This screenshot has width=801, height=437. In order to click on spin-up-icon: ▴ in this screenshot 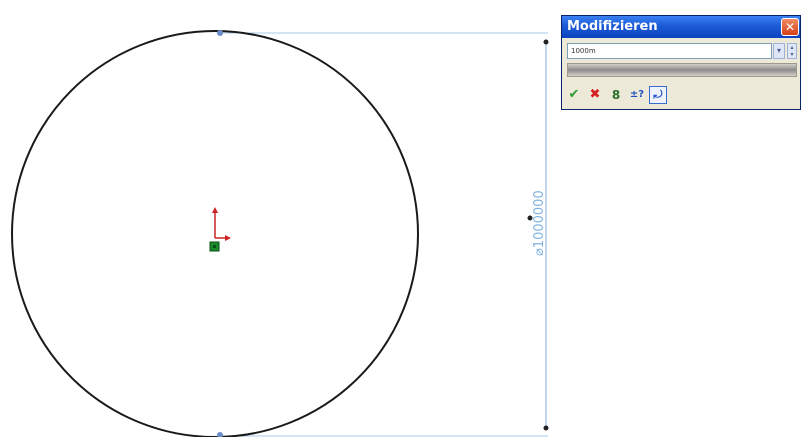, I will do `click(792, 47)`.